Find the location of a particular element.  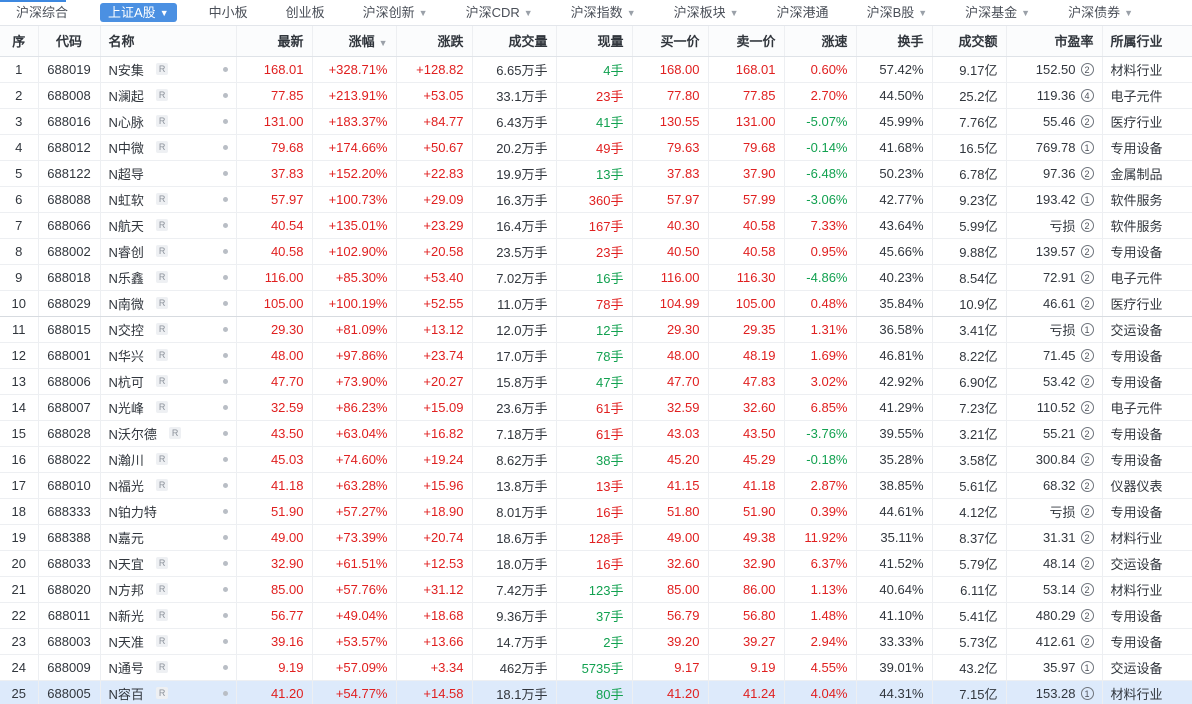

column-header-industry: 所属行业 is located at coordinates (1147, 41).